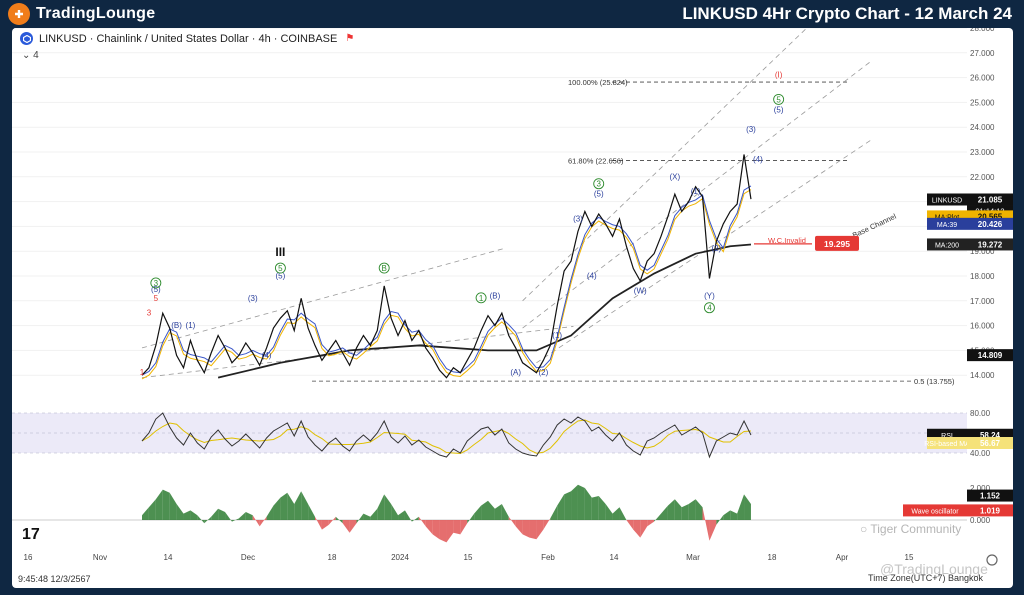 The width and height of the screenshot is (1024, 595). I want to click on rsi-line, so click(446, 435).